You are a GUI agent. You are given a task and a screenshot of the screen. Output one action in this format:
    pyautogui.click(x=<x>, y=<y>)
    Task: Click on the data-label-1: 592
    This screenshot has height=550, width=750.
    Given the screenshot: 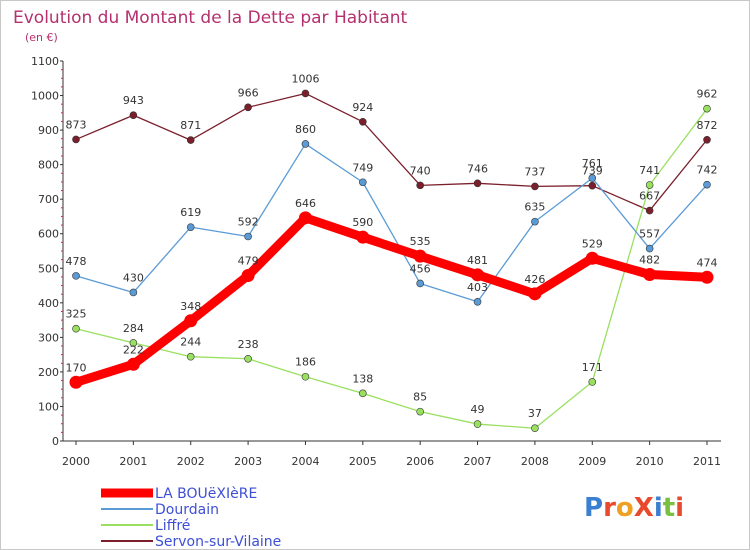 What is the action you would take?
    pyautogui.click(x=248, y=221)
    